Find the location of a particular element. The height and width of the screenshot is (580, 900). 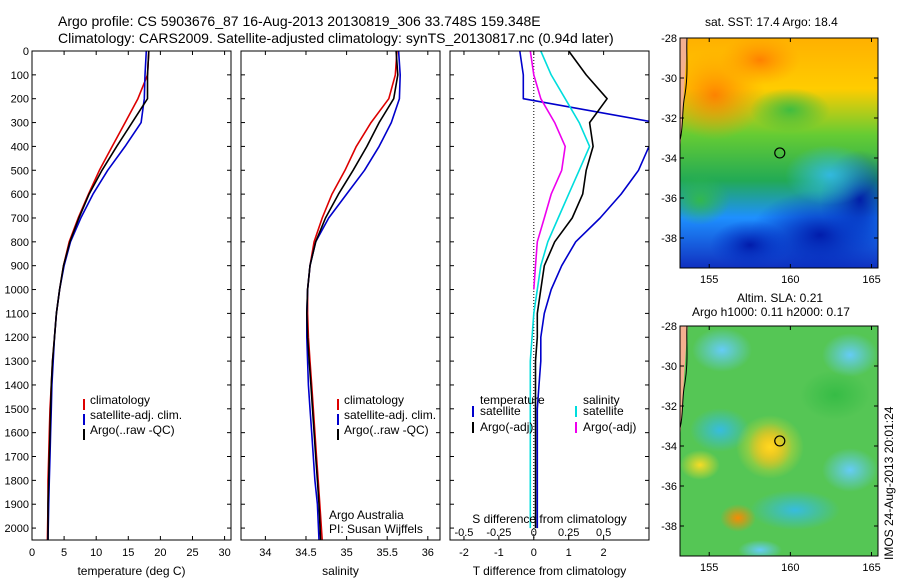

x-axis-label: T difference from climatology is located at coordinates (550, 571).